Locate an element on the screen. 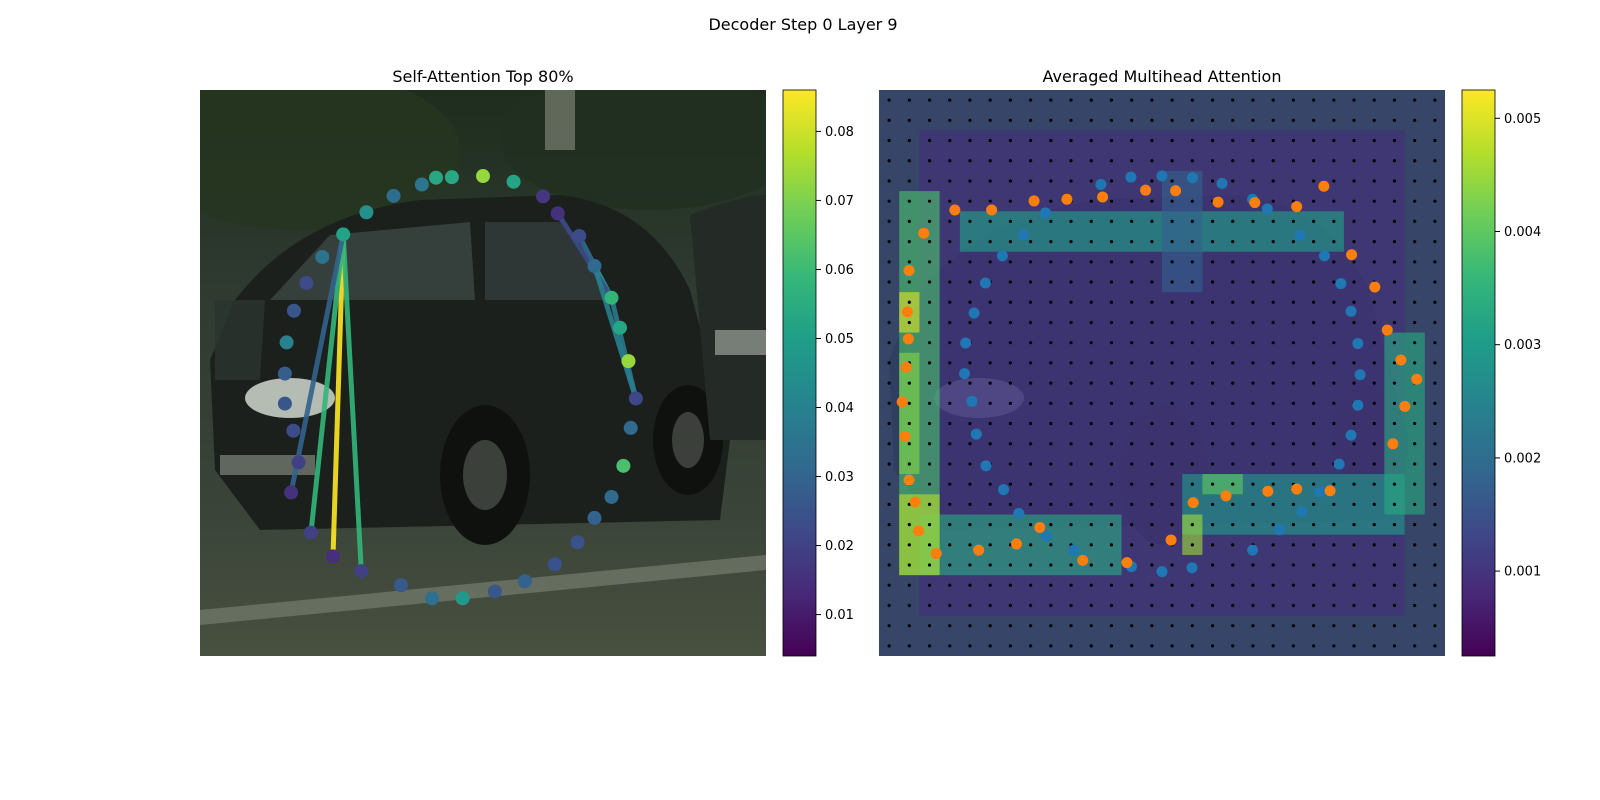 The image size is (1600, 800). heatmap-cell is located at coordinates (1151, 231).